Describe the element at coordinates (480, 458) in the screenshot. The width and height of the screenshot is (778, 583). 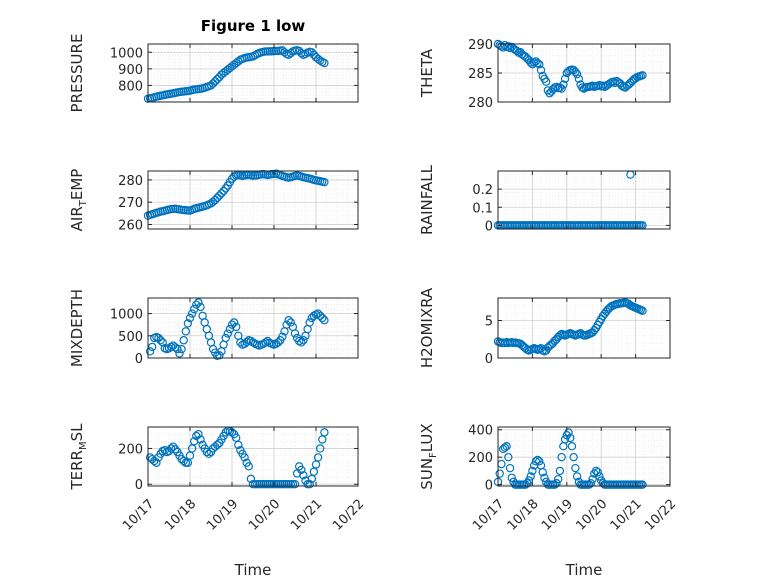
I see `y-tick-label: 200` at that location.